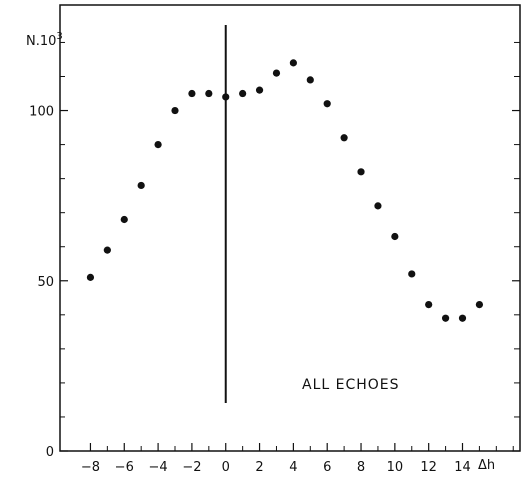  I want to click on x-tick-label-0: −8, so click(90, 467).